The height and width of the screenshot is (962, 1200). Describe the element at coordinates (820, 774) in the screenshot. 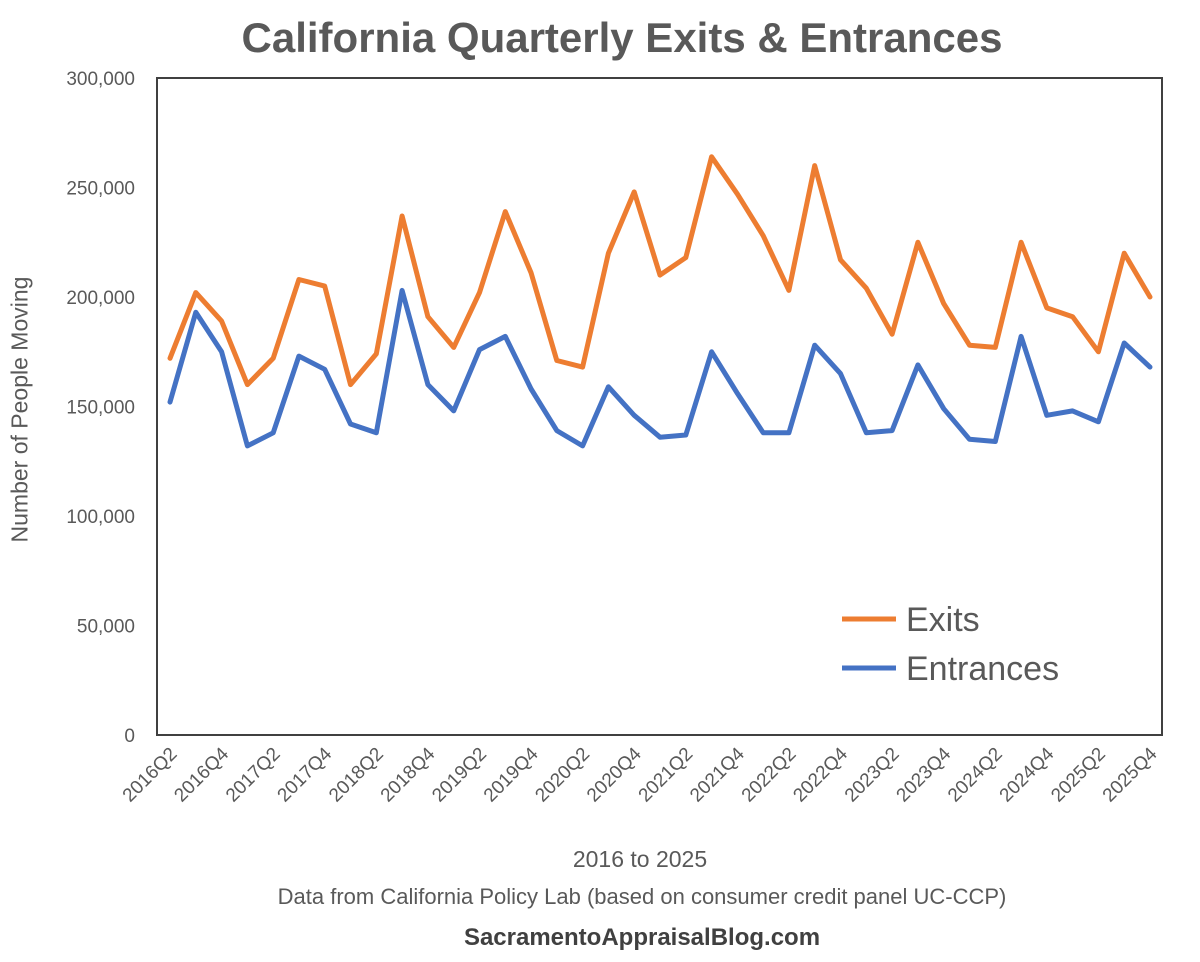

I see `x-tick-label: 2022Q4` at that location.